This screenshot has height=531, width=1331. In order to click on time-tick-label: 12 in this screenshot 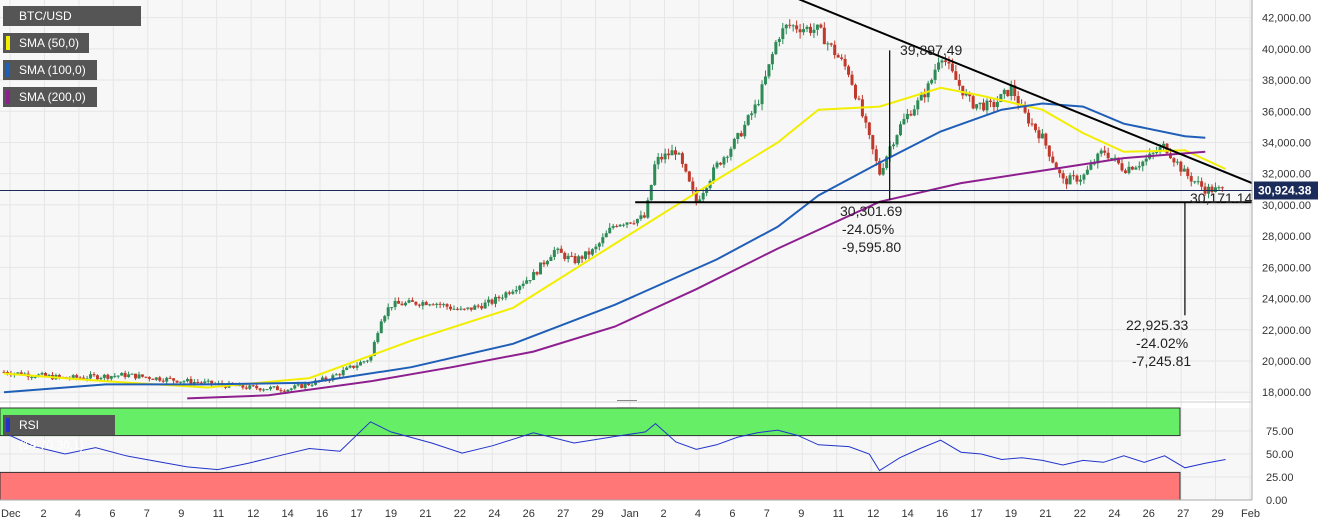, I will do `click(873, 514)`.